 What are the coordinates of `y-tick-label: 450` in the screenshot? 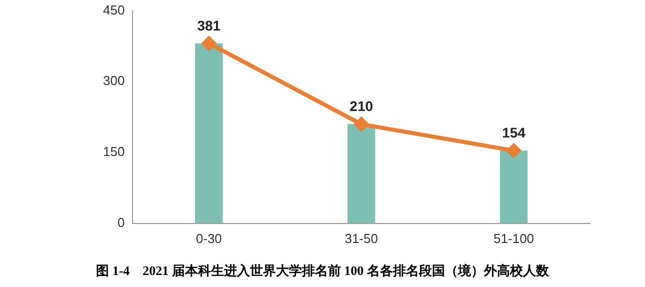 It's located at (113, 10).